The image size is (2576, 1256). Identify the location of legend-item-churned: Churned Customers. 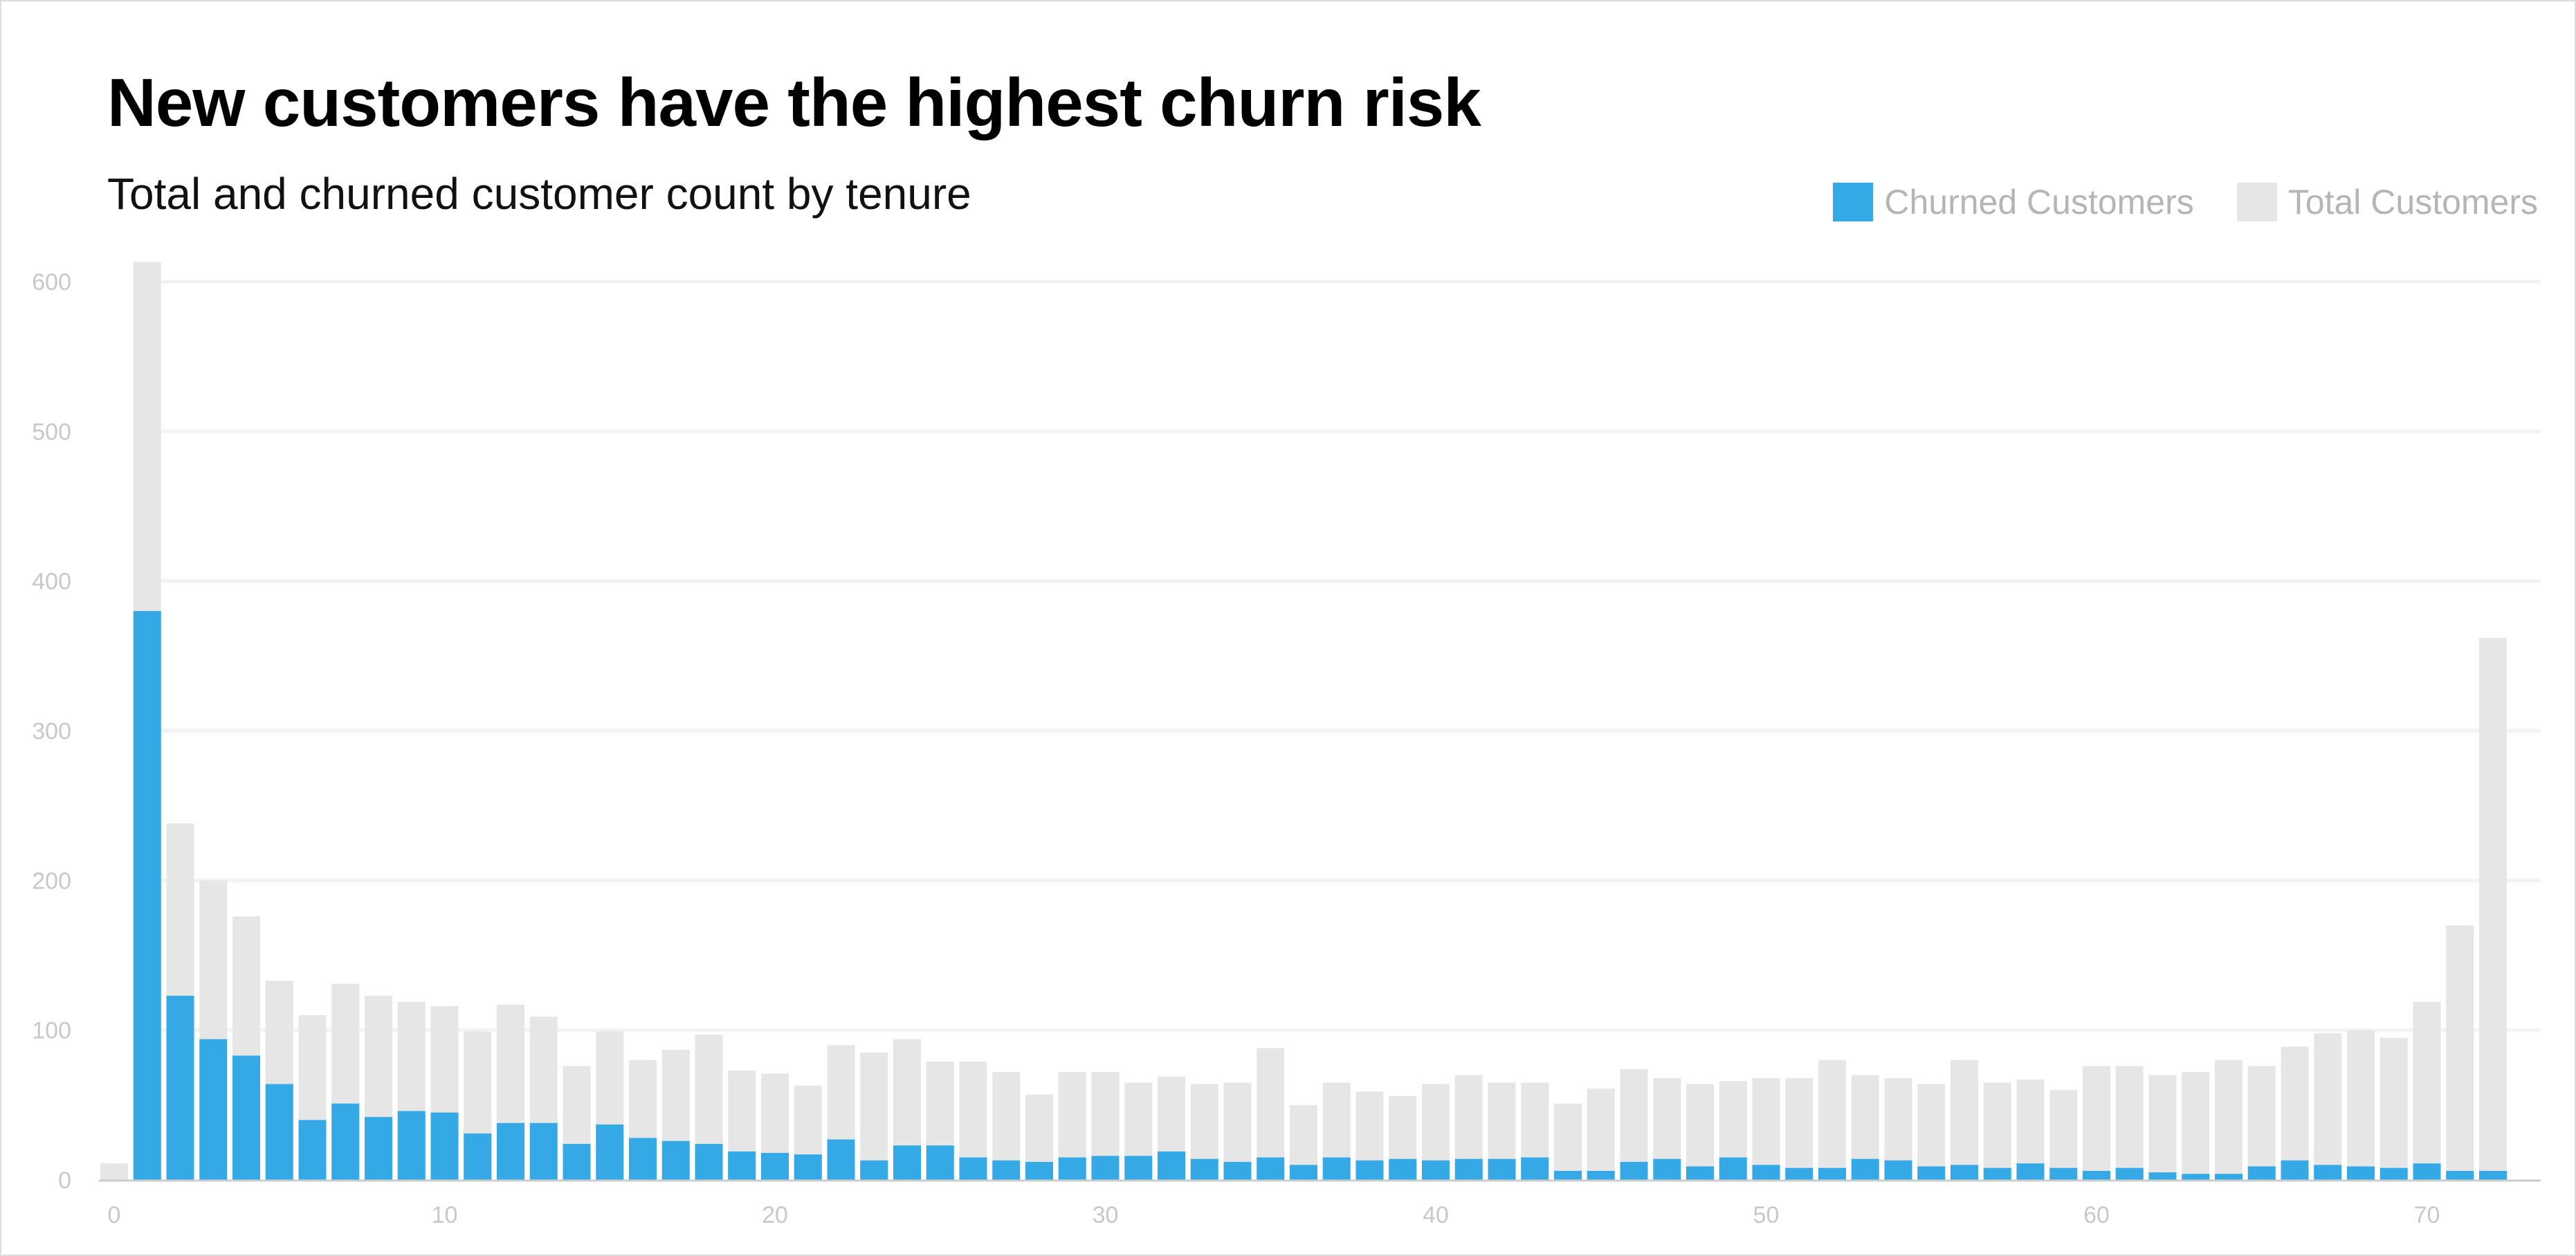
(2013, 202).